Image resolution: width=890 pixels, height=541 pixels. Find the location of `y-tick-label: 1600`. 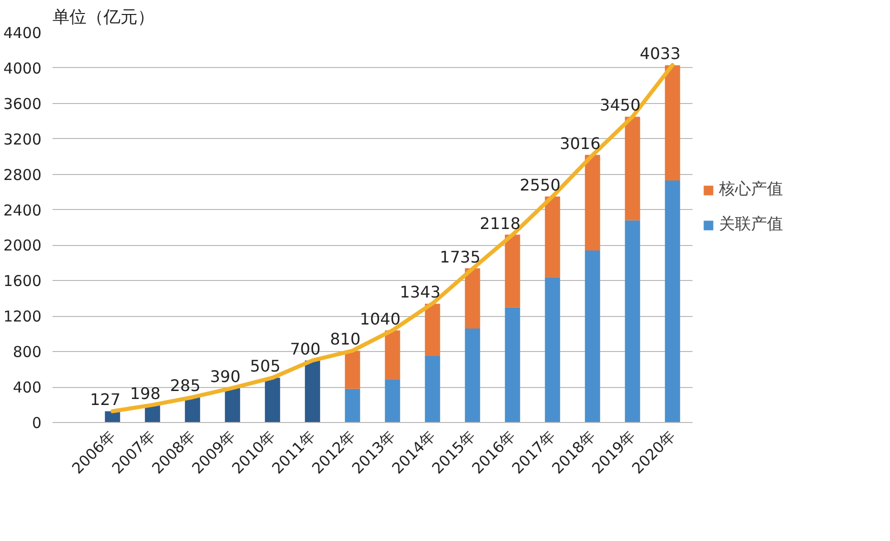

y-tick-label: 1600 is located at coordinates (22, 281).